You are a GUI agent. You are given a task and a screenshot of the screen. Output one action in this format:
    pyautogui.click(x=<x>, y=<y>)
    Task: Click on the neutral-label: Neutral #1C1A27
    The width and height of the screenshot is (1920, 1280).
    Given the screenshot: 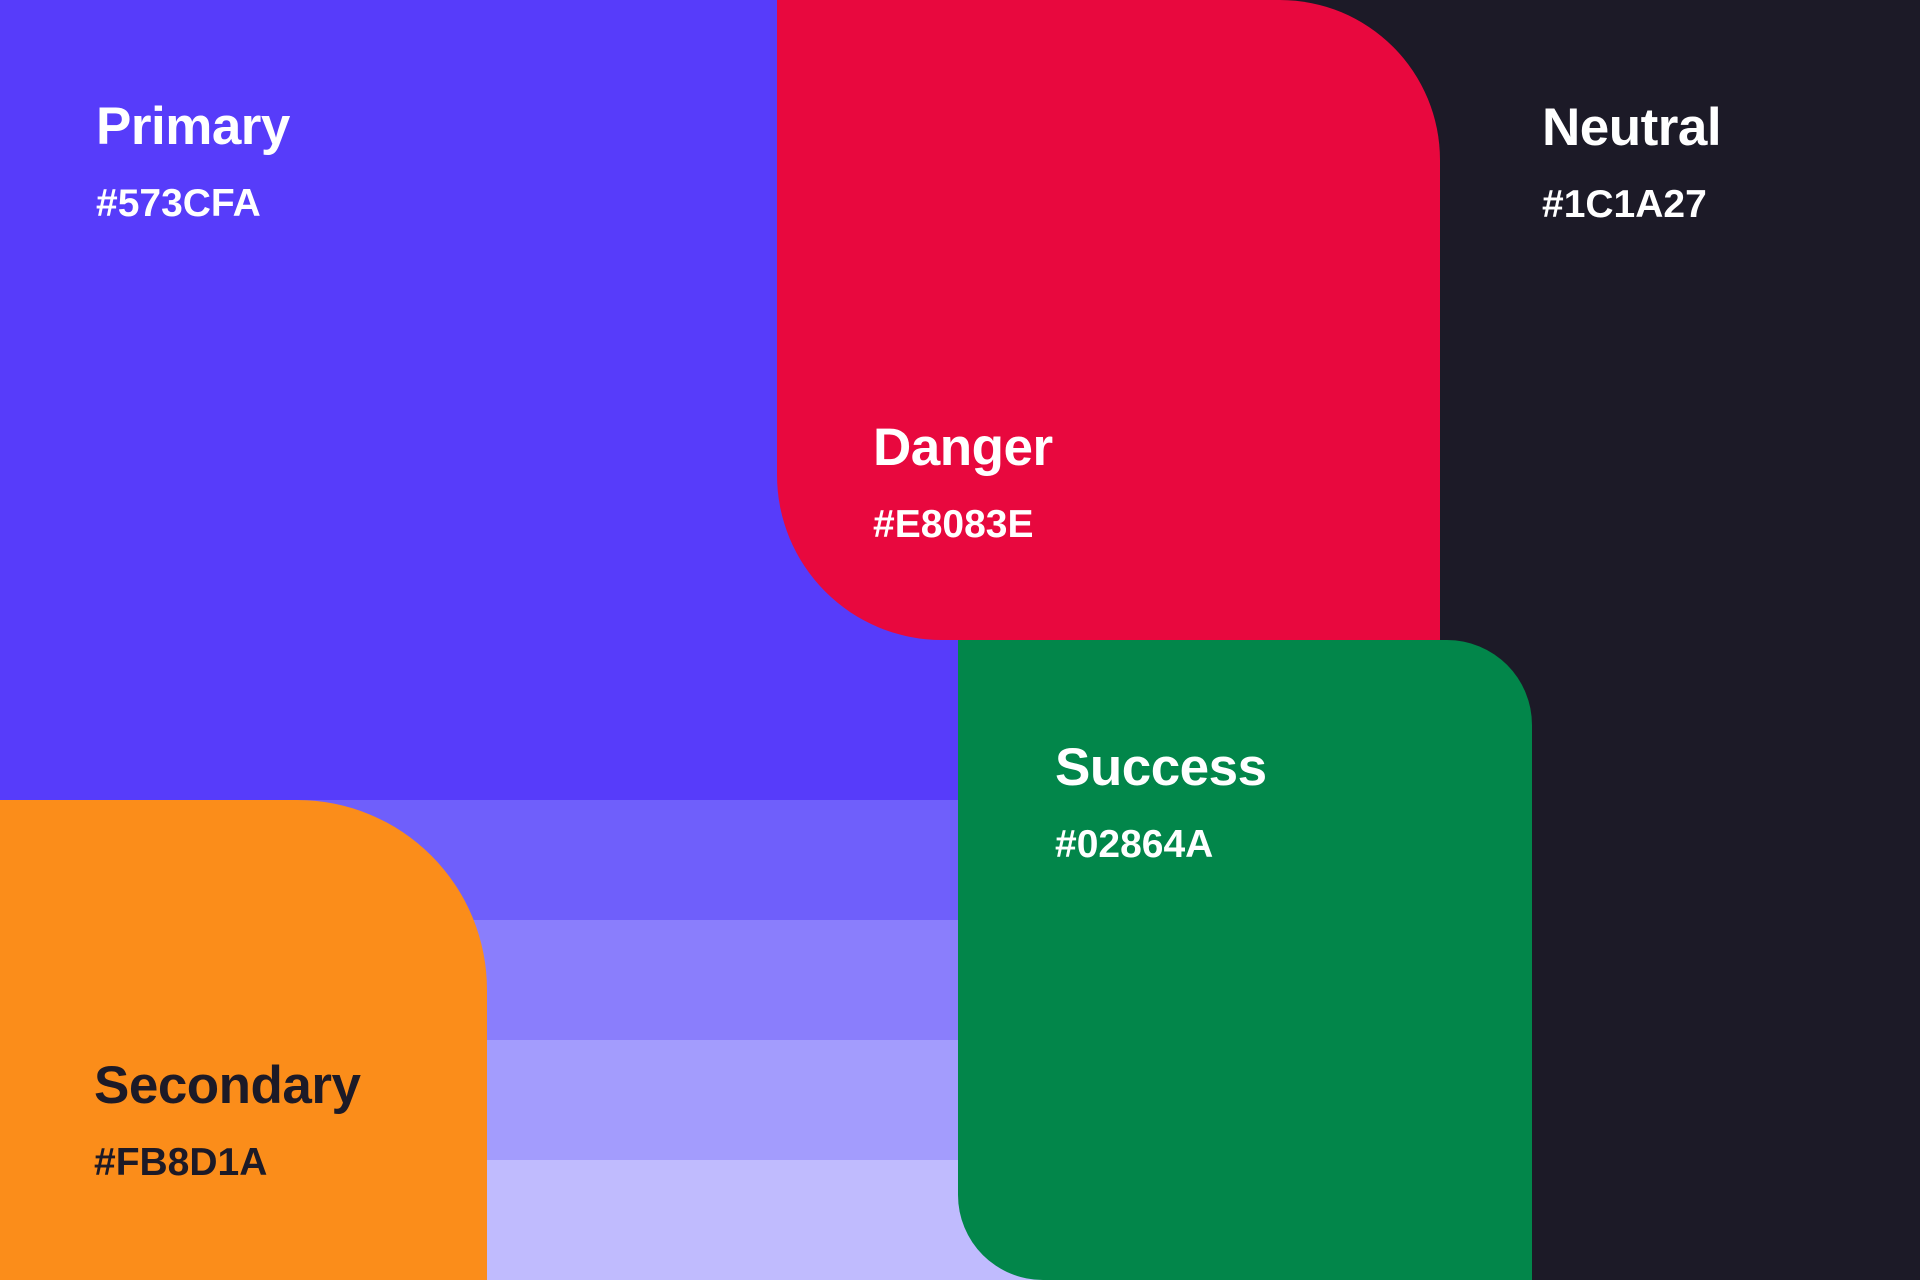 What is the action you would take?
    pyautogui.click(x=1632, y=162)
    